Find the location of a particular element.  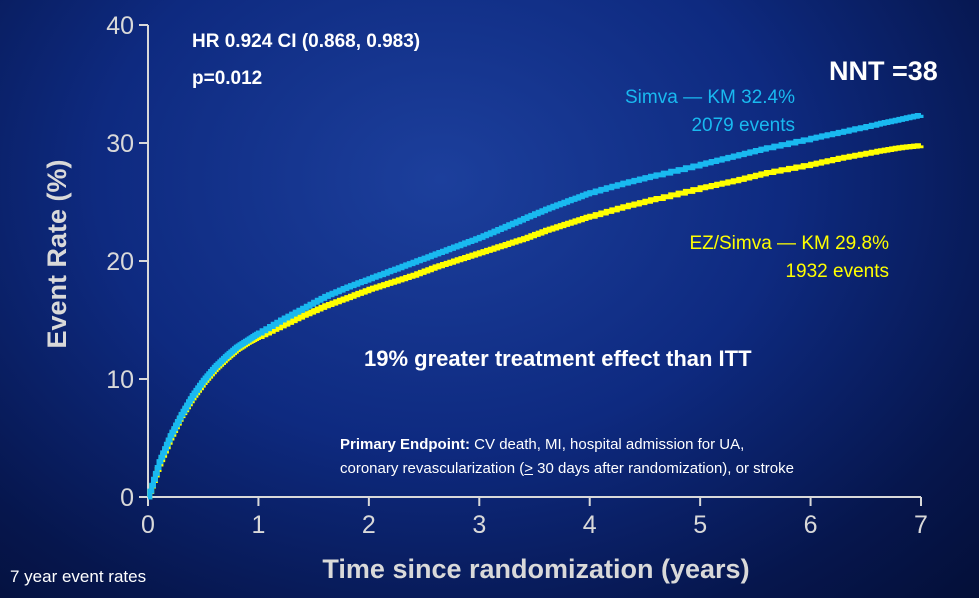

footnote: 7 year event rates is located at coordinates (78, 576).